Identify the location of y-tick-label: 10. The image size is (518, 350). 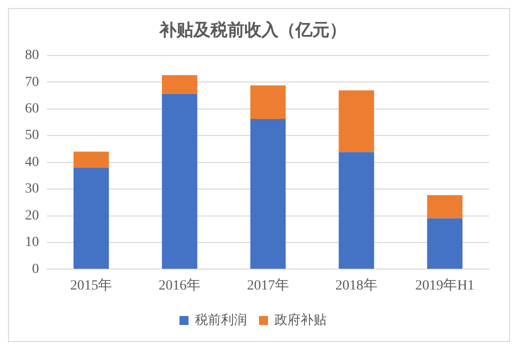
(32, 242).